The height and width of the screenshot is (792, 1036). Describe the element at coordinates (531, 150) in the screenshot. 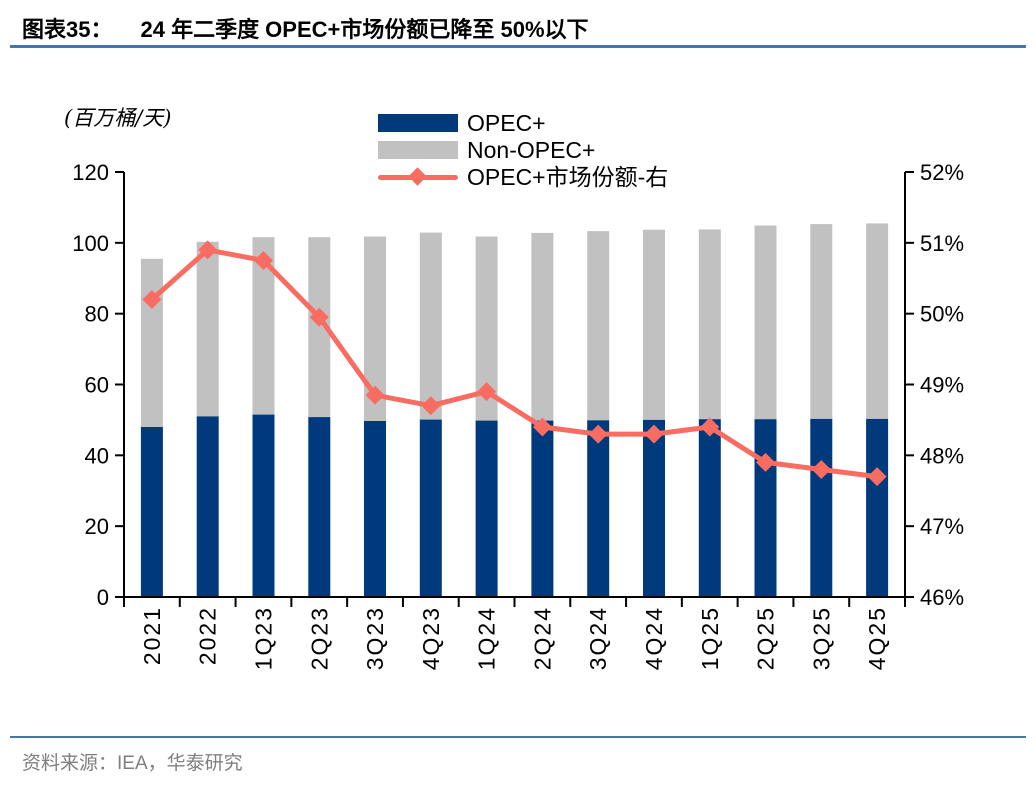

I see `legend-label-non-opec: Non-OPEC+` at that location.